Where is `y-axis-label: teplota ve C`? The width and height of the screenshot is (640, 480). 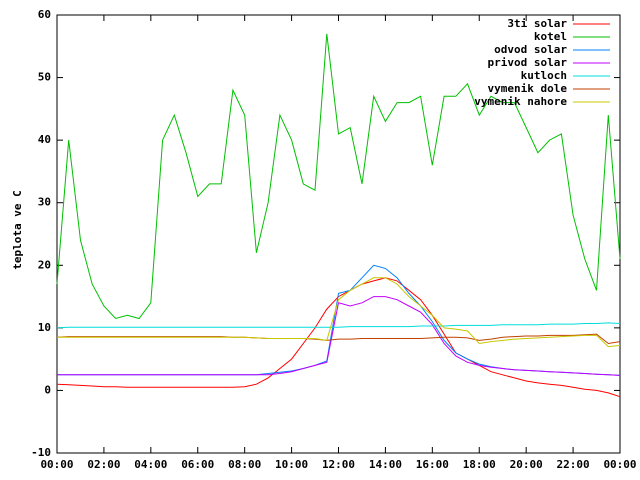 y-axis-label: teplota ve C is located at coordinates (17, 229).